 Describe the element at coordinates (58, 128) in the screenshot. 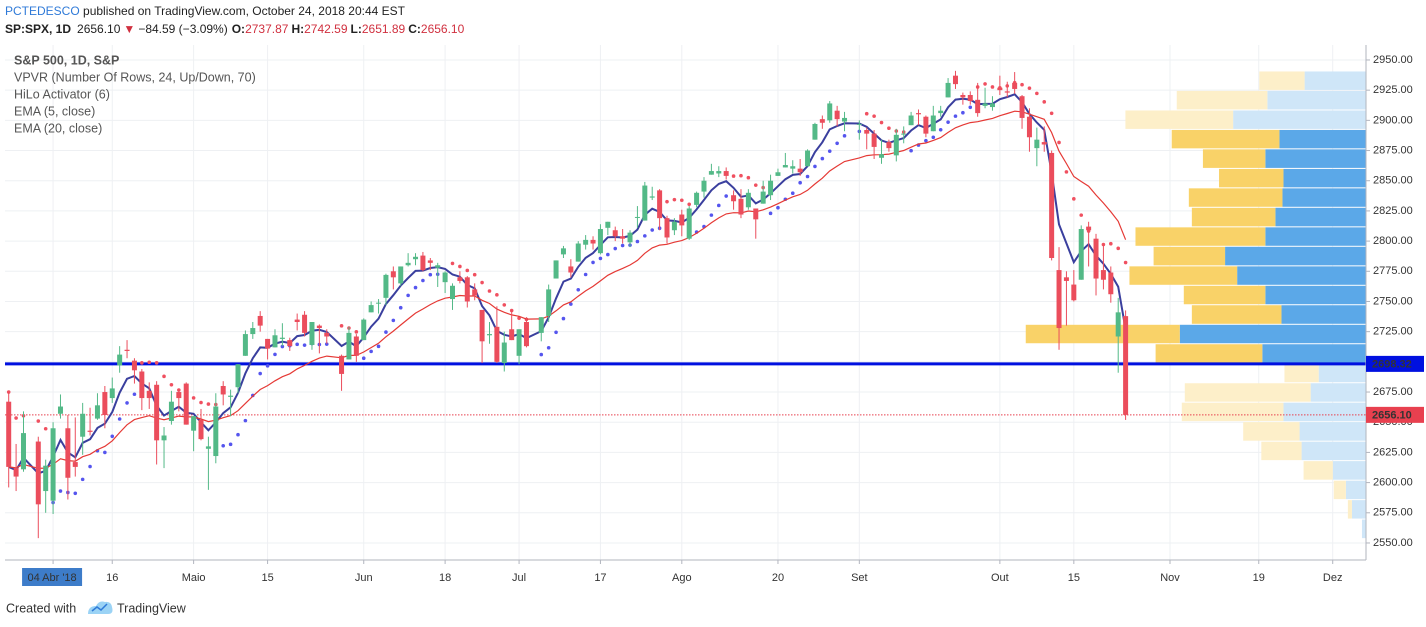

I see `legend-item: EMA (20, close)` at that location.